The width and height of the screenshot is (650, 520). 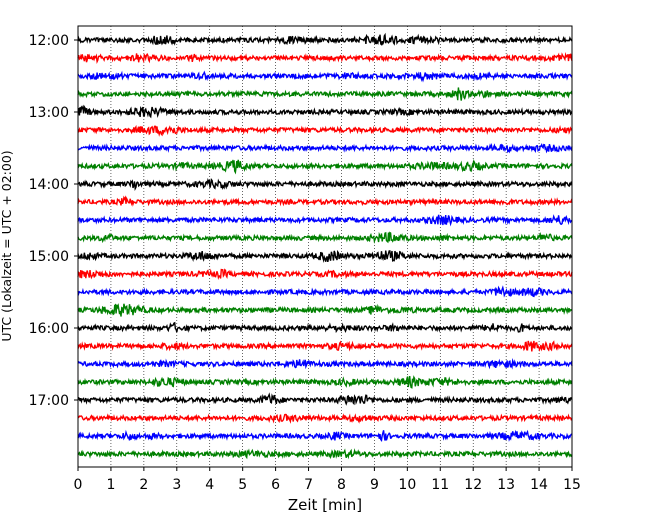 What do you see at coordinates (209, 485) in the screenshot?
I see `x-tick-label-4: 4` at bounding box center [209, 485].